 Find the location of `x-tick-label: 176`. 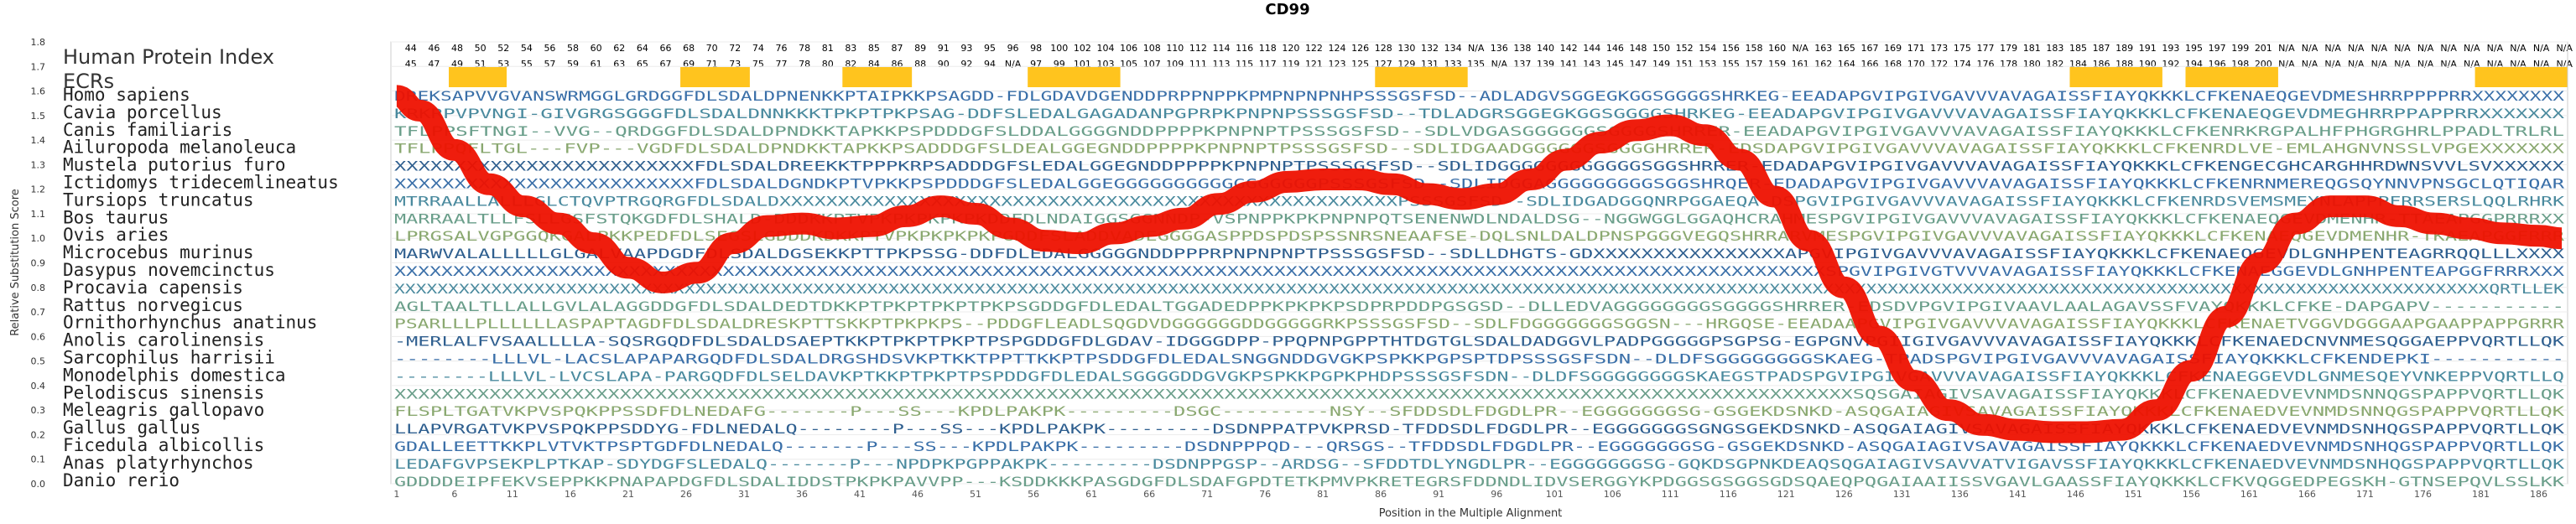

x-tick-label: 176 is located at coordinates (2423, 494).